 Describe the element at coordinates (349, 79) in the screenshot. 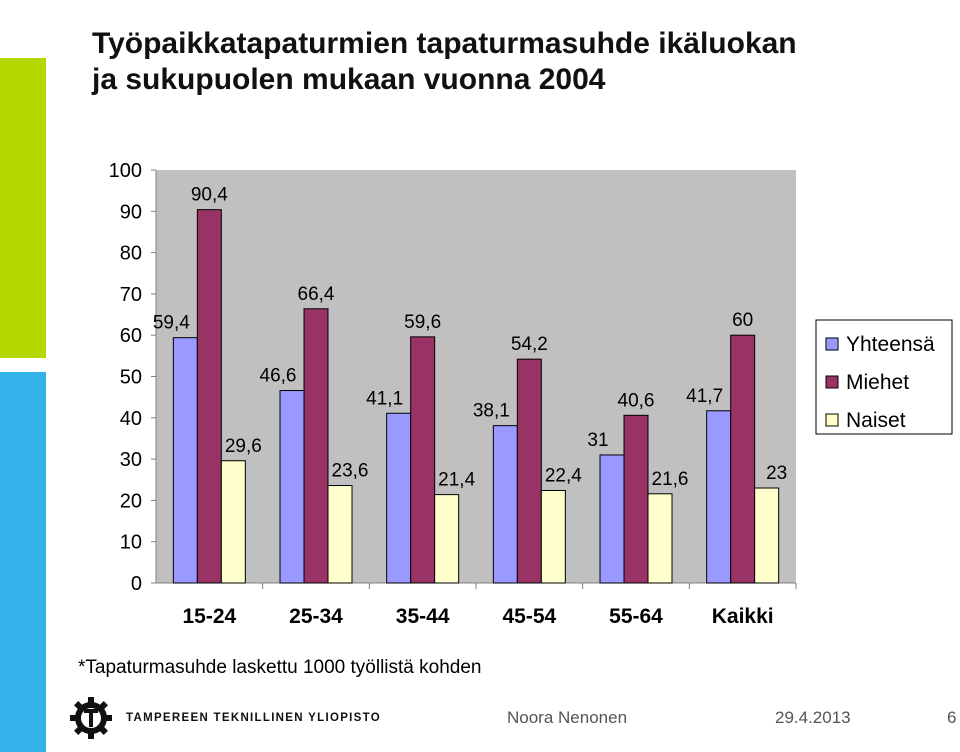

I see `slide-title-line-2: ja sukupuolen mukaan vuonna 2004` at that location.